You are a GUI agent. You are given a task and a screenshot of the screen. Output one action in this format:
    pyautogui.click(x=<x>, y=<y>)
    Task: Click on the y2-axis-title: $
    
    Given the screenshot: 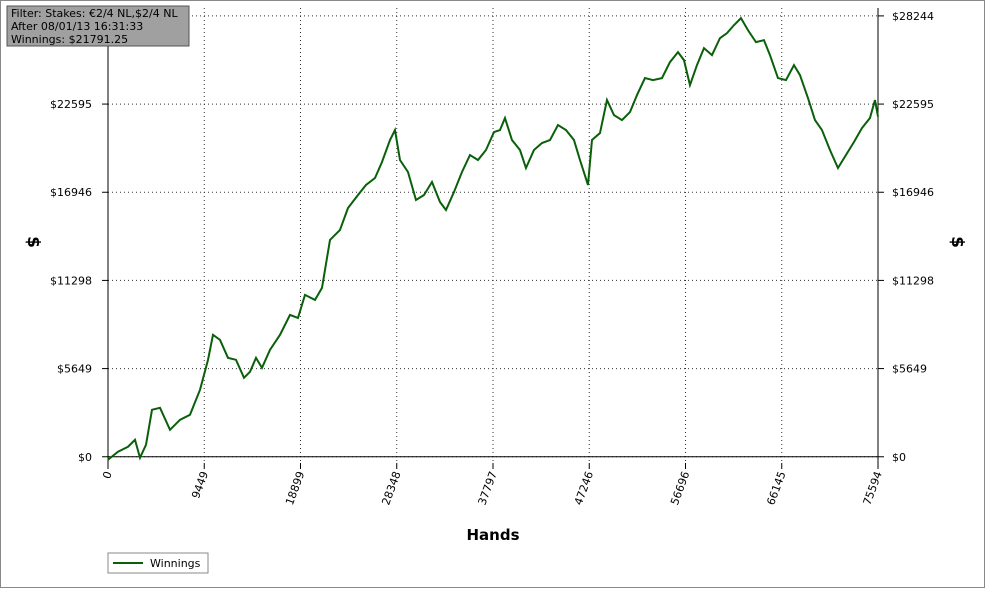 What is the action you would take?
    pyautogui.click(x=957, y=242)
    